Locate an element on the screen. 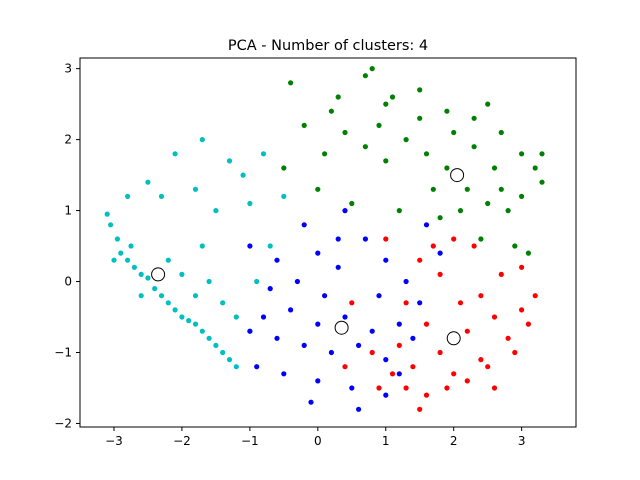 The width and height of the screenshot is (640, 480). x-tick-label-5: 2 is located at coordinates (454, 441).